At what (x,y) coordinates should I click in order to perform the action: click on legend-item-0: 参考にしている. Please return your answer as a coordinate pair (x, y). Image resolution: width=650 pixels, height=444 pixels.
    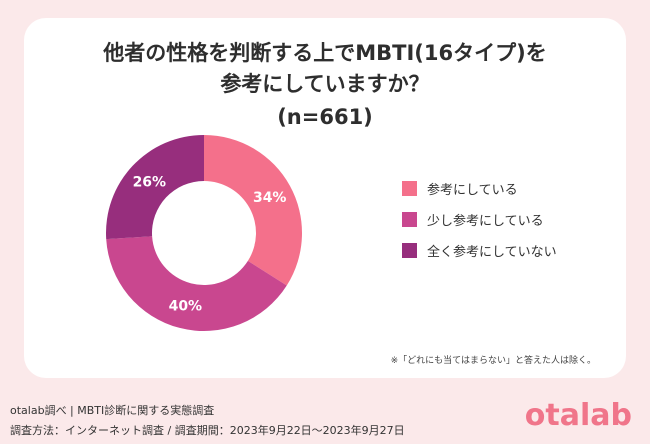
    Looking at the image, I should click on (479, 188).